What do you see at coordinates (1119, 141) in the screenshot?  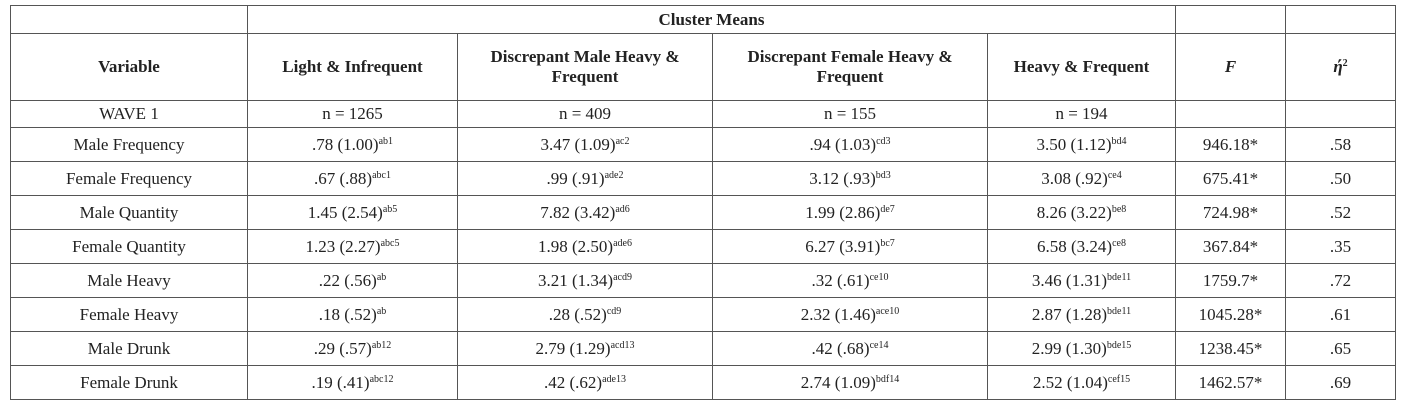 I see `mean-cell-superscript: bd4` at bounding box center [1119, 141].